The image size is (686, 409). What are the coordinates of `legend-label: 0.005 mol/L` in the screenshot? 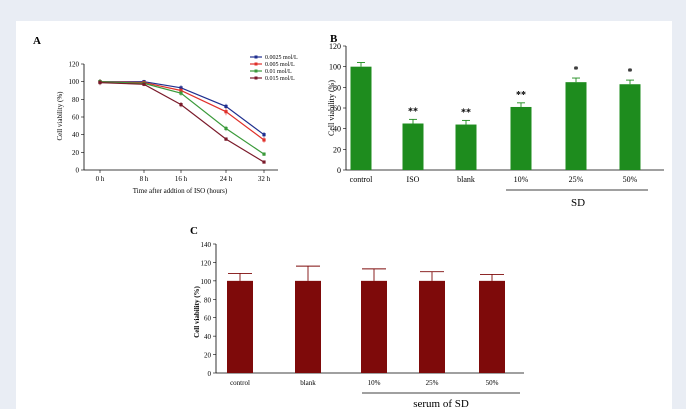 It's located at (280, 65).